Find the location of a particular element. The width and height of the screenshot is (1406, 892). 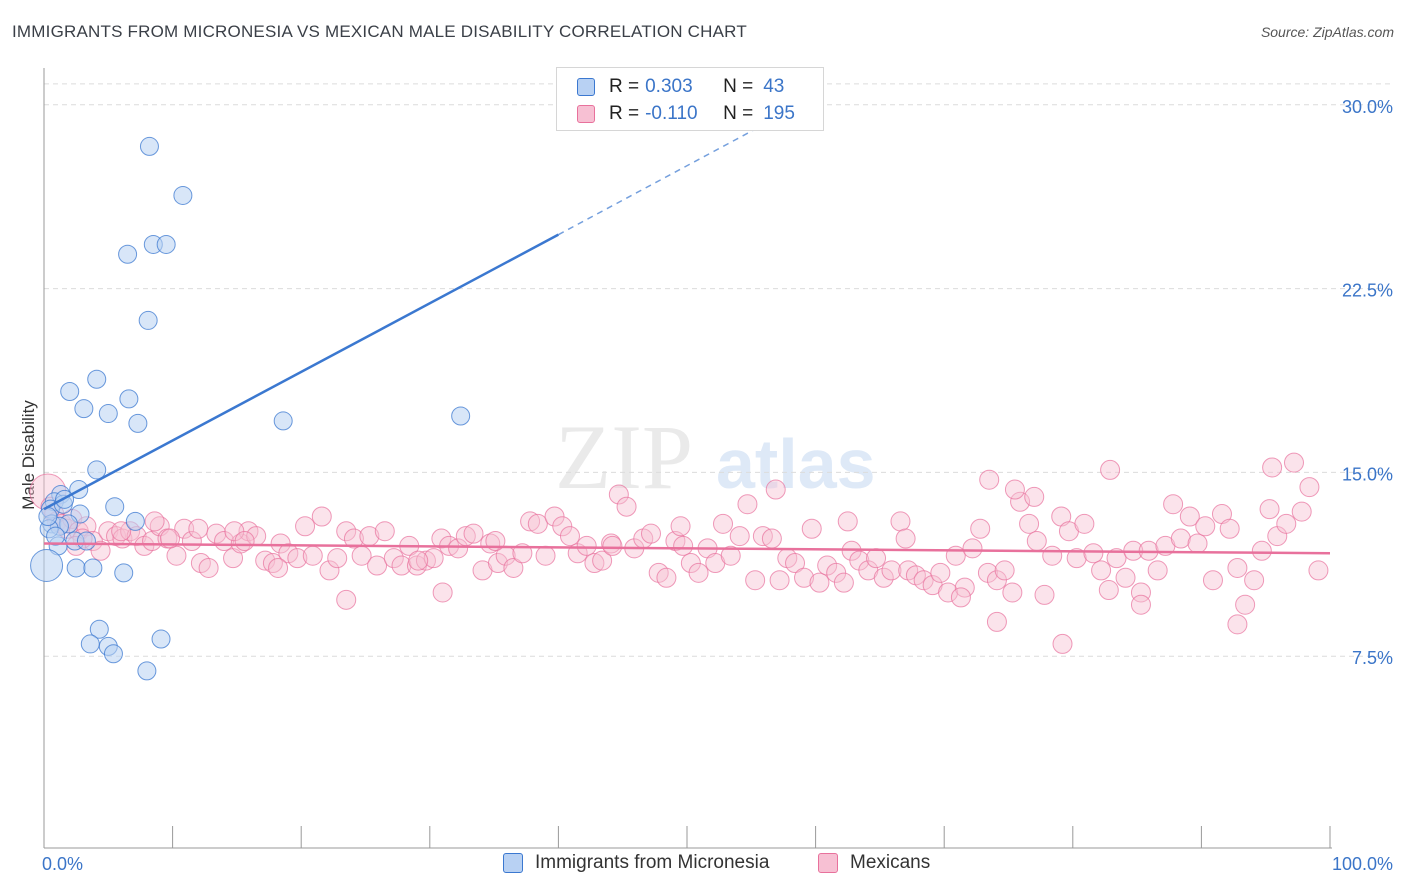

series-legend-mexicans: Mexicans is located at coordinates (874, 863).